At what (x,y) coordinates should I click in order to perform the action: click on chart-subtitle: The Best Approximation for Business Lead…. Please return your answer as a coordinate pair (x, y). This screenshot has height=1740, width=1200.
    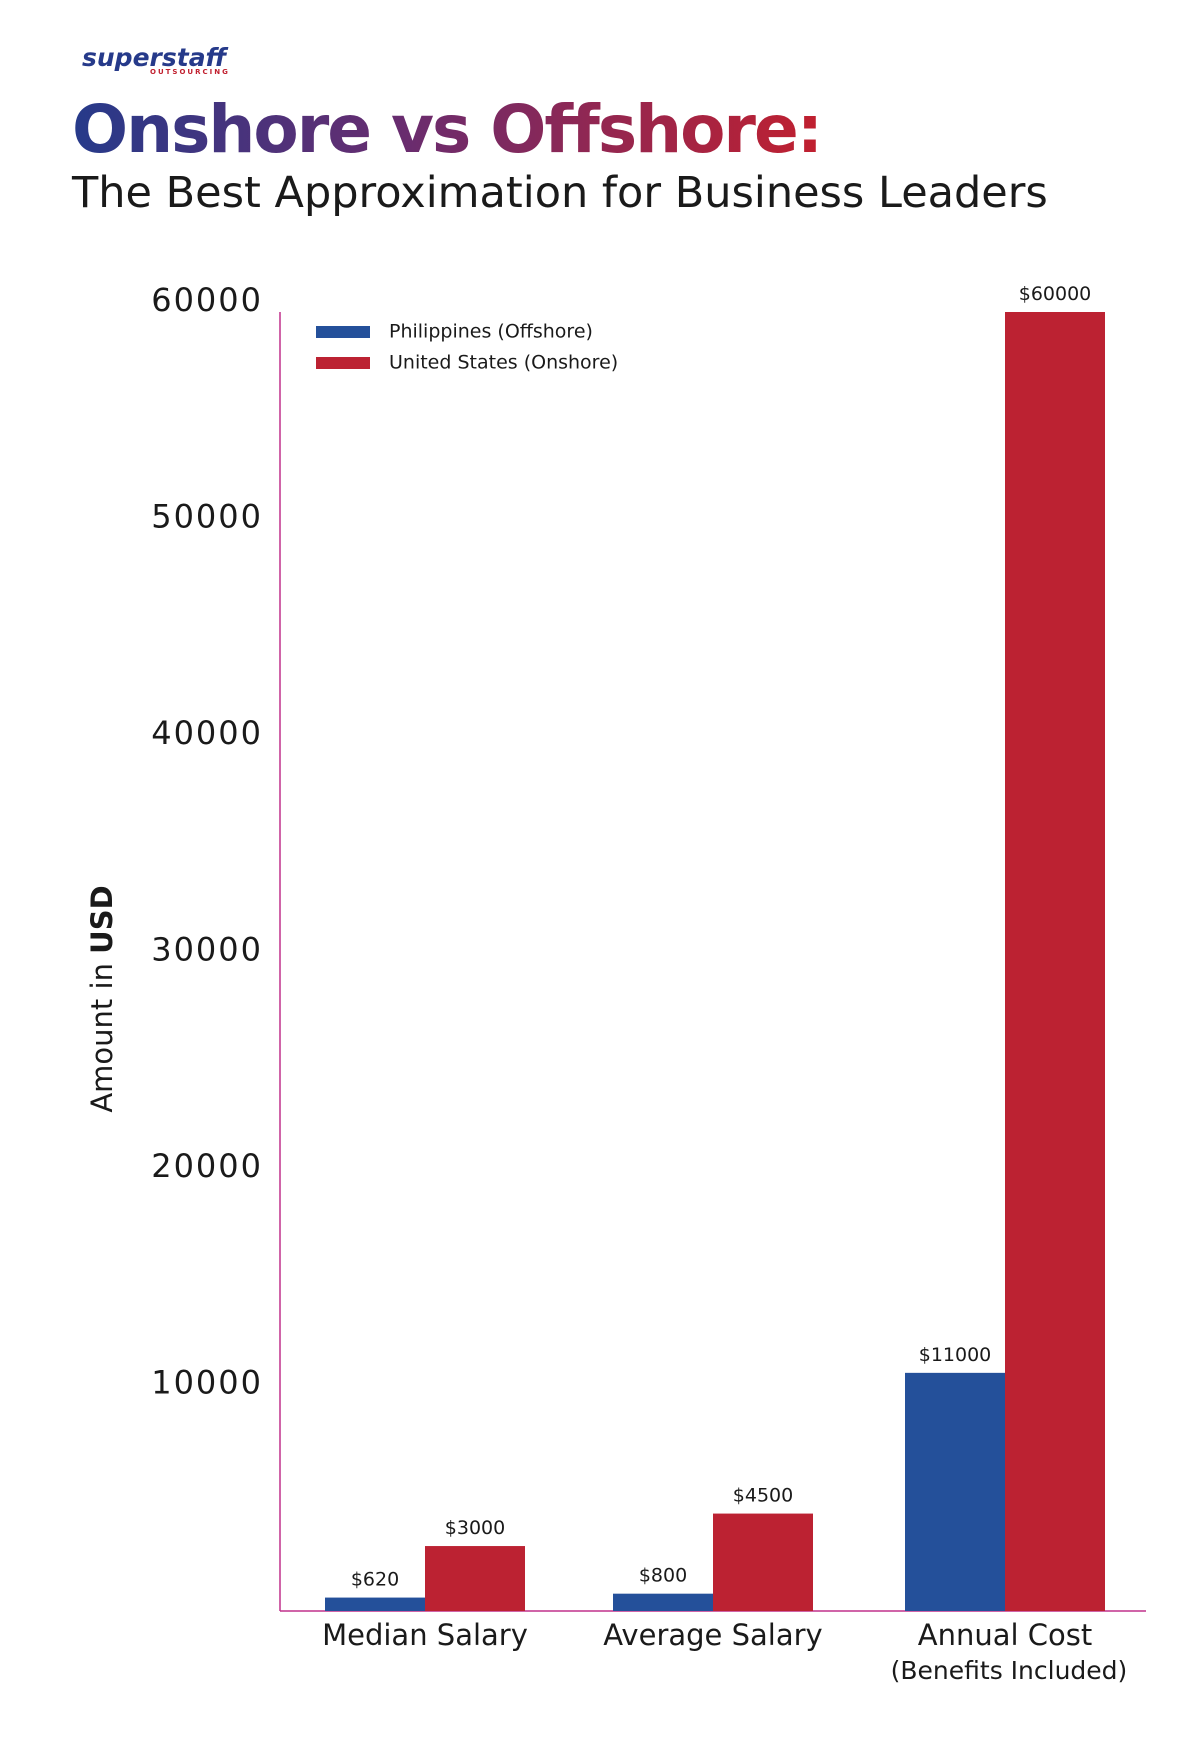
    Looking at the image, I should click on (559, 193).